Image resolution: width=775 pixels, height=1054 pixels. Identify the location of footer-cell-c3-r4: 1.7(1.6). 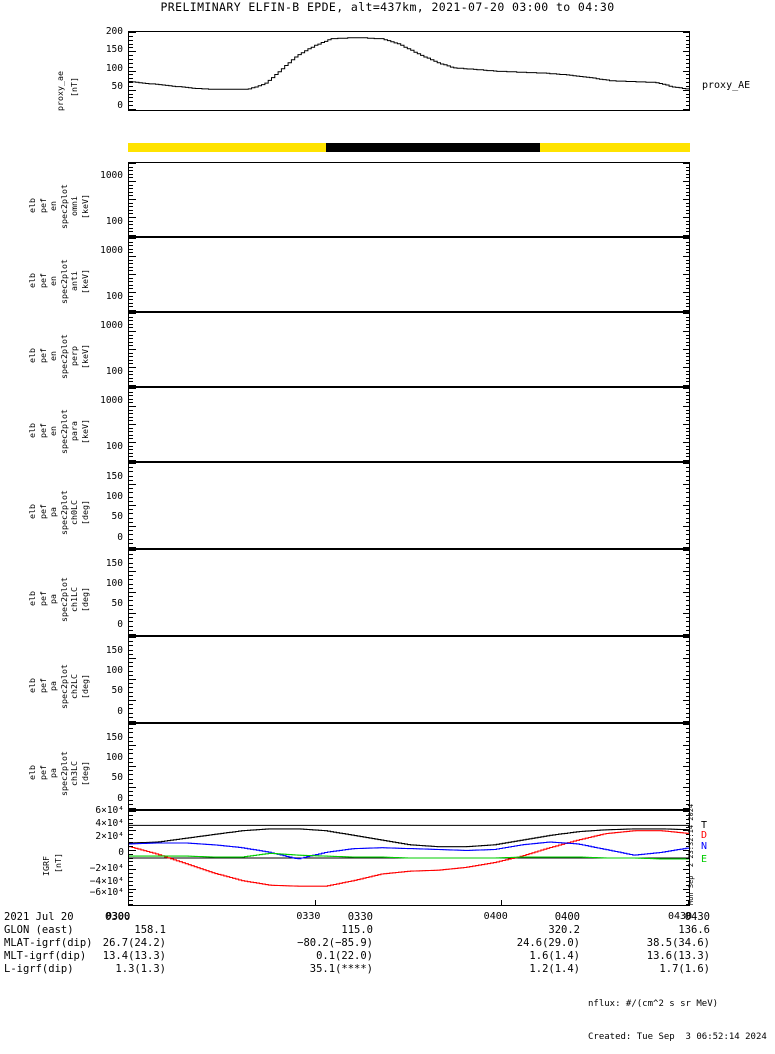
(684, 969).